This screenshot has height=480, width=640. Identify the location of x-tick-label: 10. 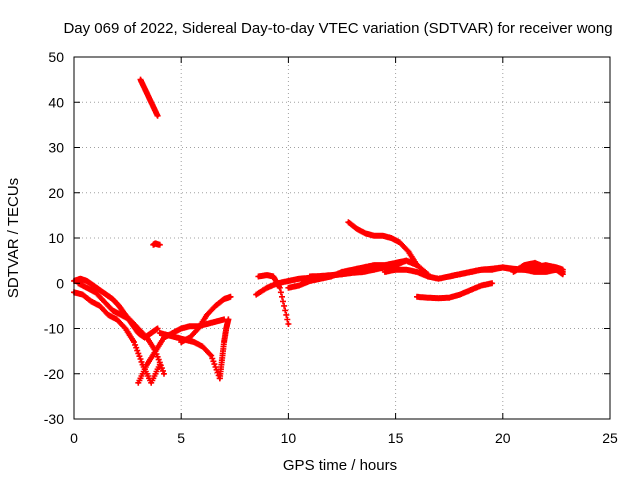
(289, 438).